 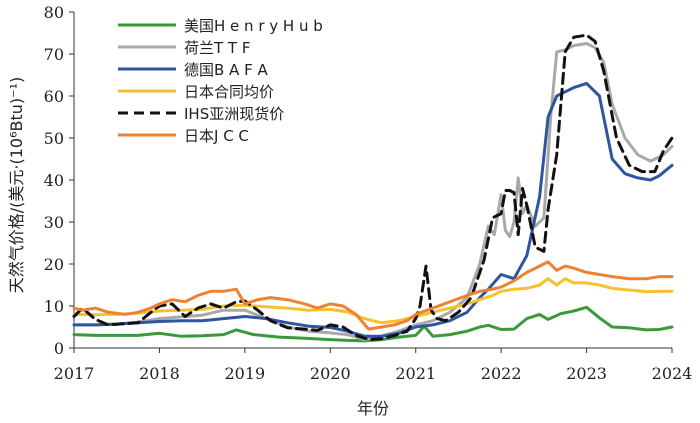 What do you see at coordinates (74, 373) in the screenshot?
I see `x-tick-label: 2017` at bounding box center [74, 373].